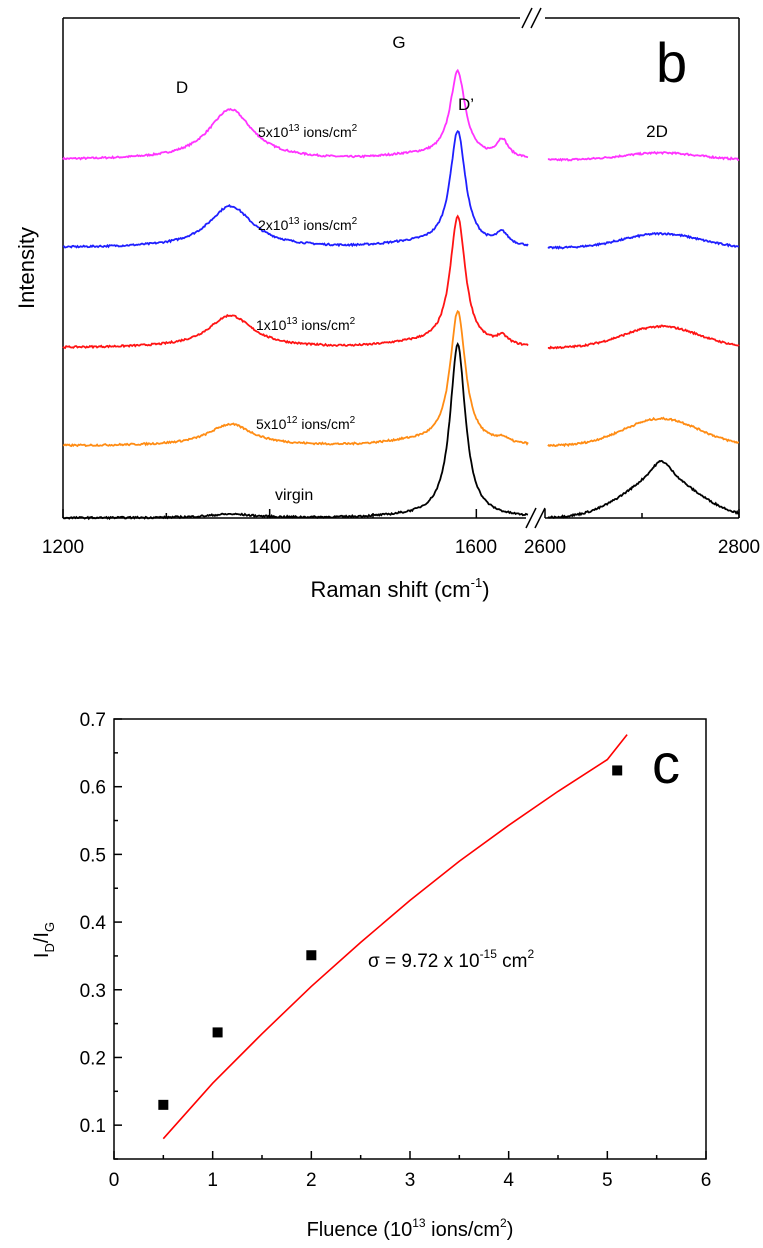  What do you see at coordinates (666, 763) in the screenshot?
I see `panel-letter-c: c` at bounding box center [666, 763].